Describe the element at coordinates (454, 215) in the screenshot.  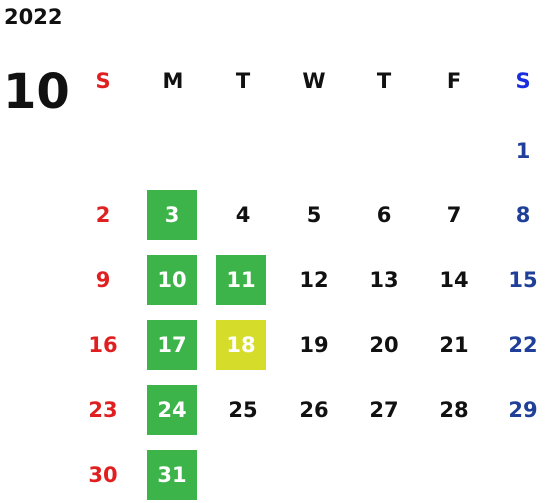
I see `day-cell: 7` at that location.